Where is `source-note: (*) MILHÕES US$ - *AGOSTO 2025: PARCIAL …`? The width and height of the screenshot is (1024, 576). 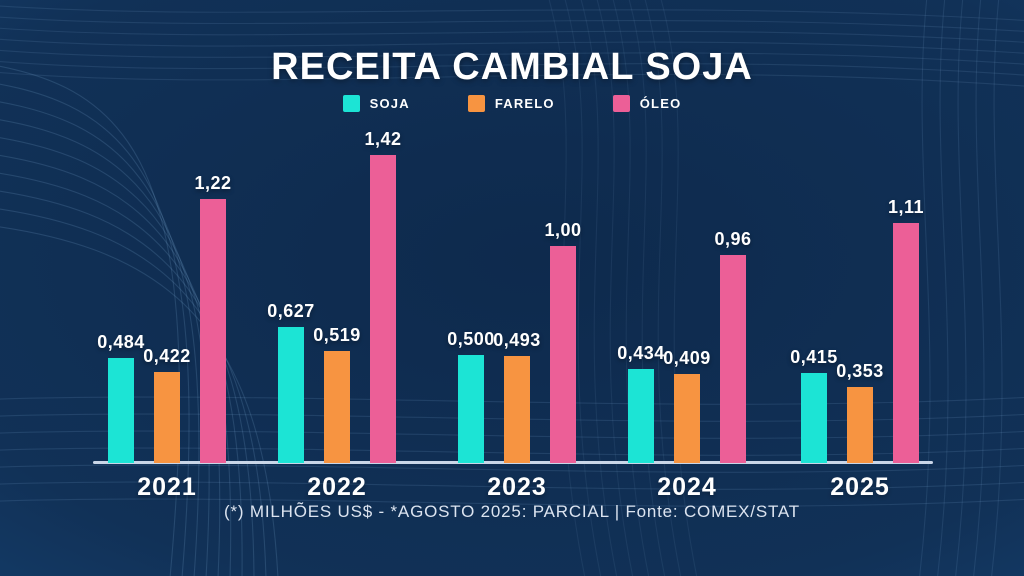 source-note: (*) MILHÕES US$ - *AGOSTO 2025: PARCIAL … is located at coordinates (512, 511).